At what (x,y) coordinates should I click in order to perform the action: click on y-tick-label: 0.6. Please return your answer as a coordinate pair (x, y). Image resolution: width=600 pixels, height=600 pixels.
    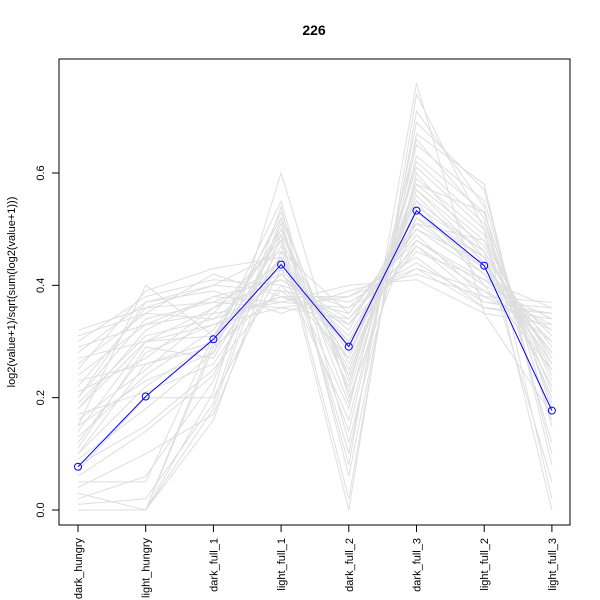
    Looking at the image, I should click on (41, 172).